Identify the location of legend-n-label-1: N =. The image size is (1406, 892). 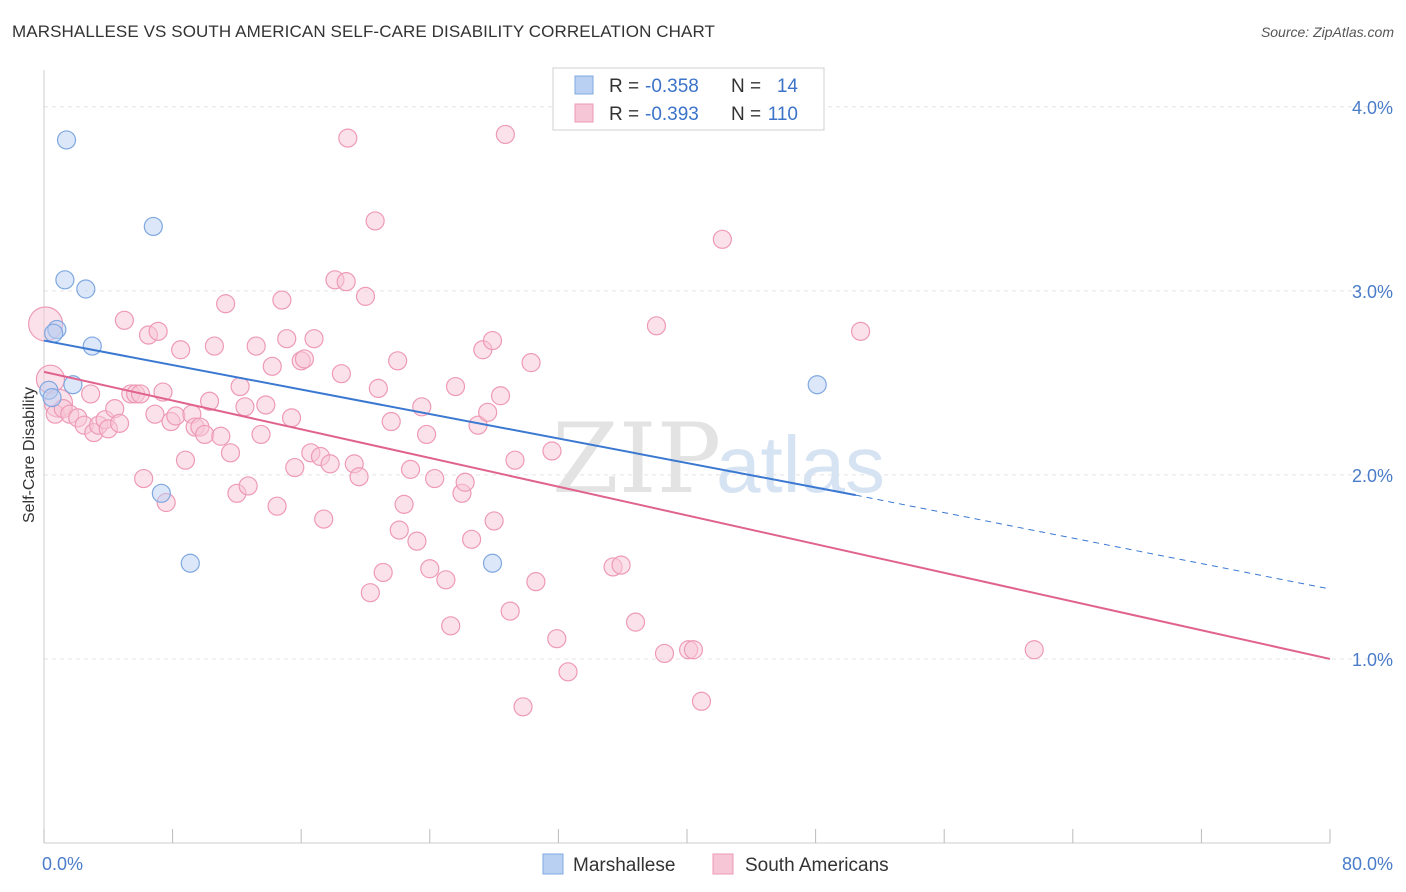
(746, 114).